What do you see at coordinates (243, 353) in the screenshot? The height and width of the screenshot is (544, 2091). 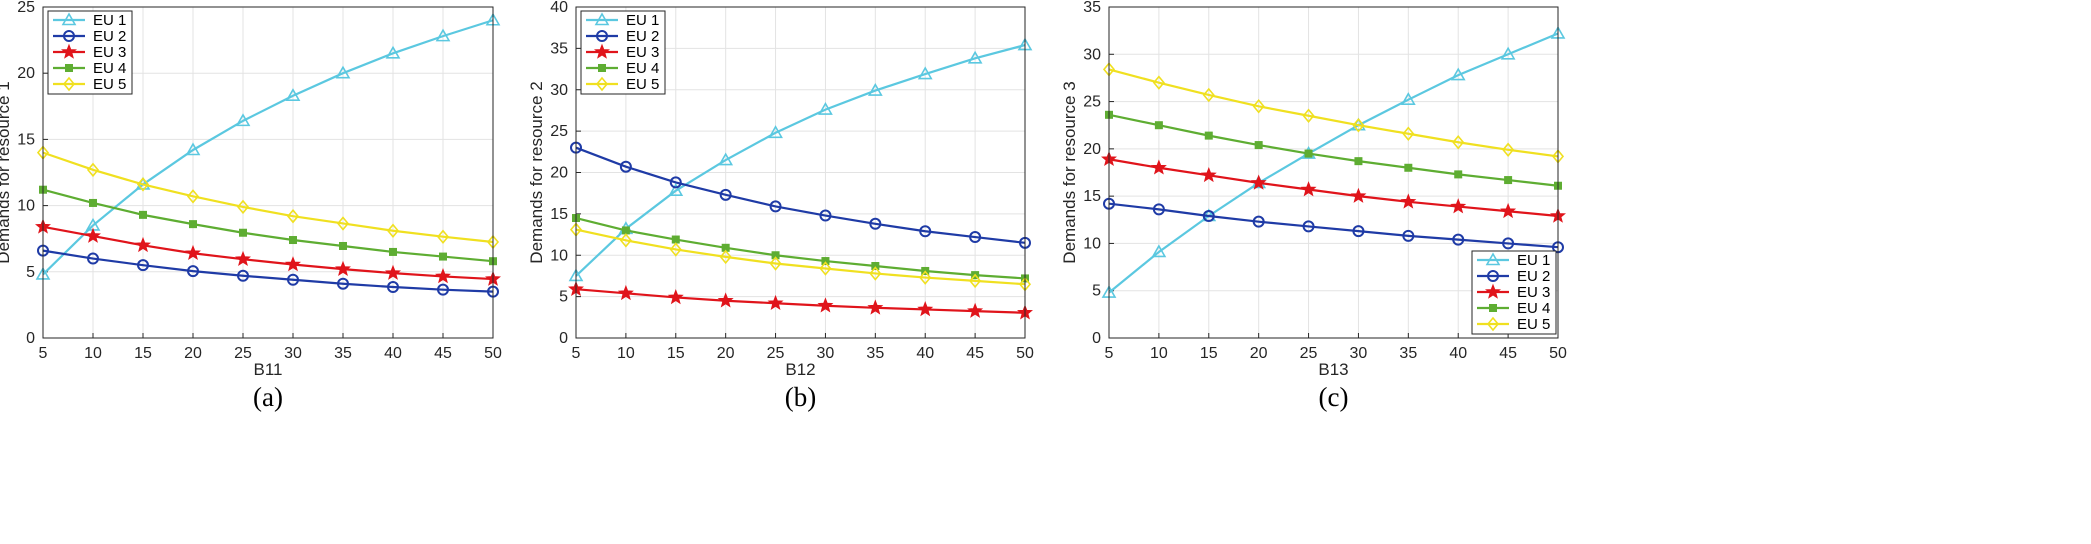 I see `x-tick-label: 25` at bounding box center [243, 353].